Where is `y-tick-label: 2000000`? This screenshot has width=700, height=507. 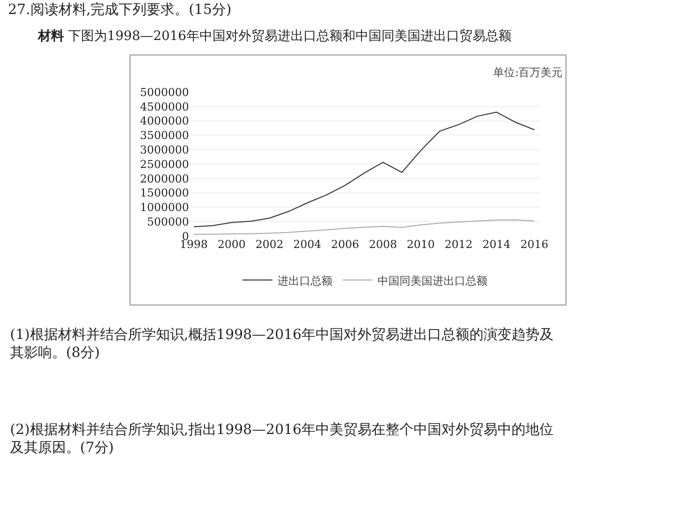 y-tick-label: 2000000 is located at coordinates (164, 179).